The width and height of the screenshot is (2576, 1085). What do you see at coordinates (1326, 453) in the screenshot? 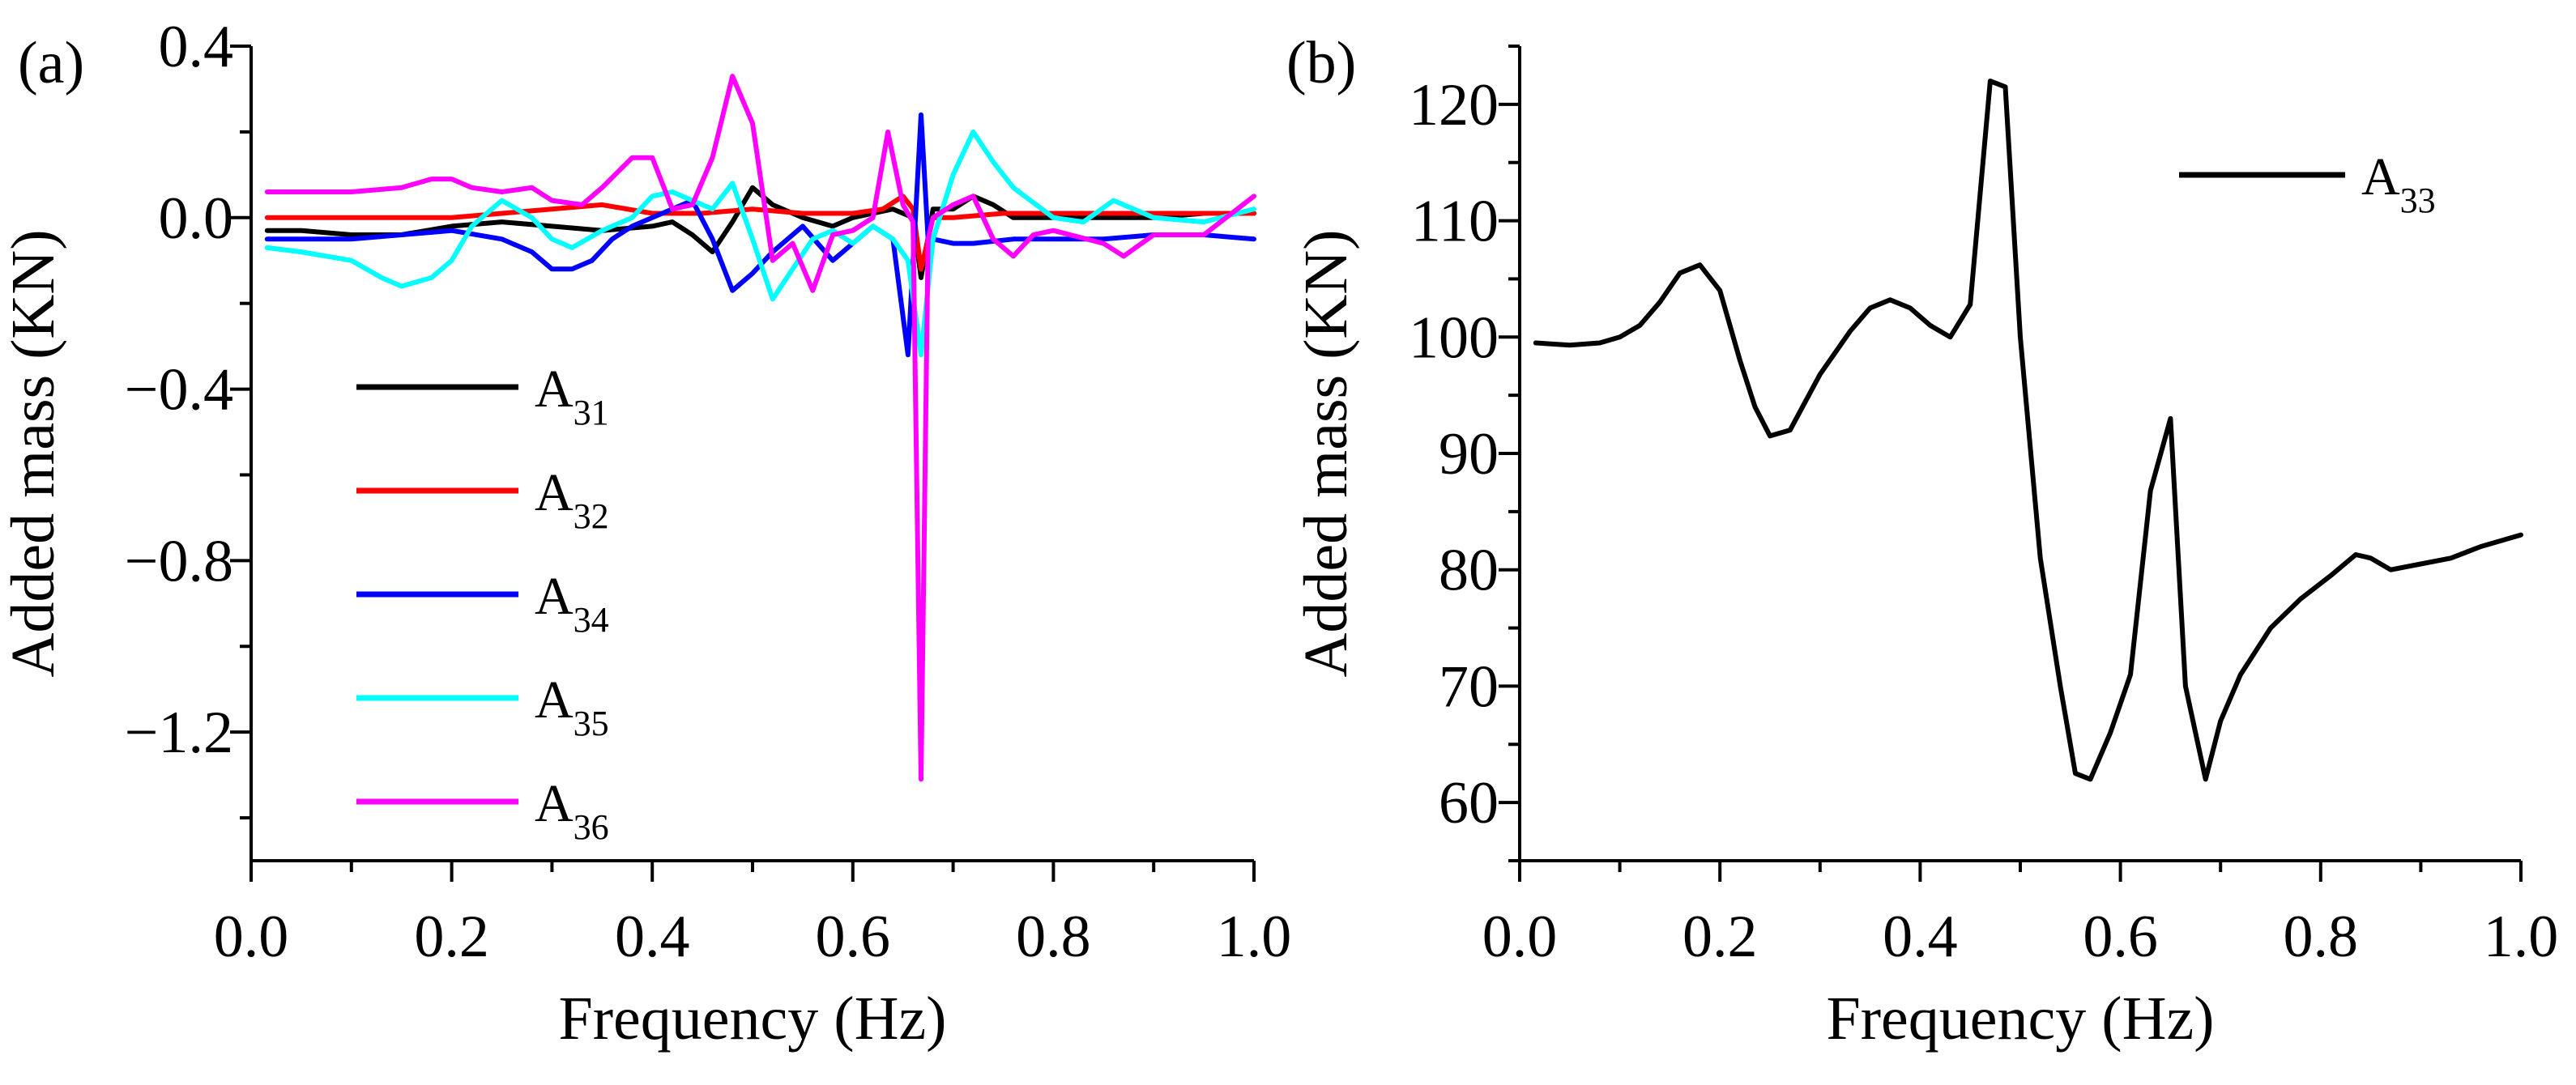
I see `panel-b-y-axis-label: Added mass (KN)` at bounding box center [1326, 453].